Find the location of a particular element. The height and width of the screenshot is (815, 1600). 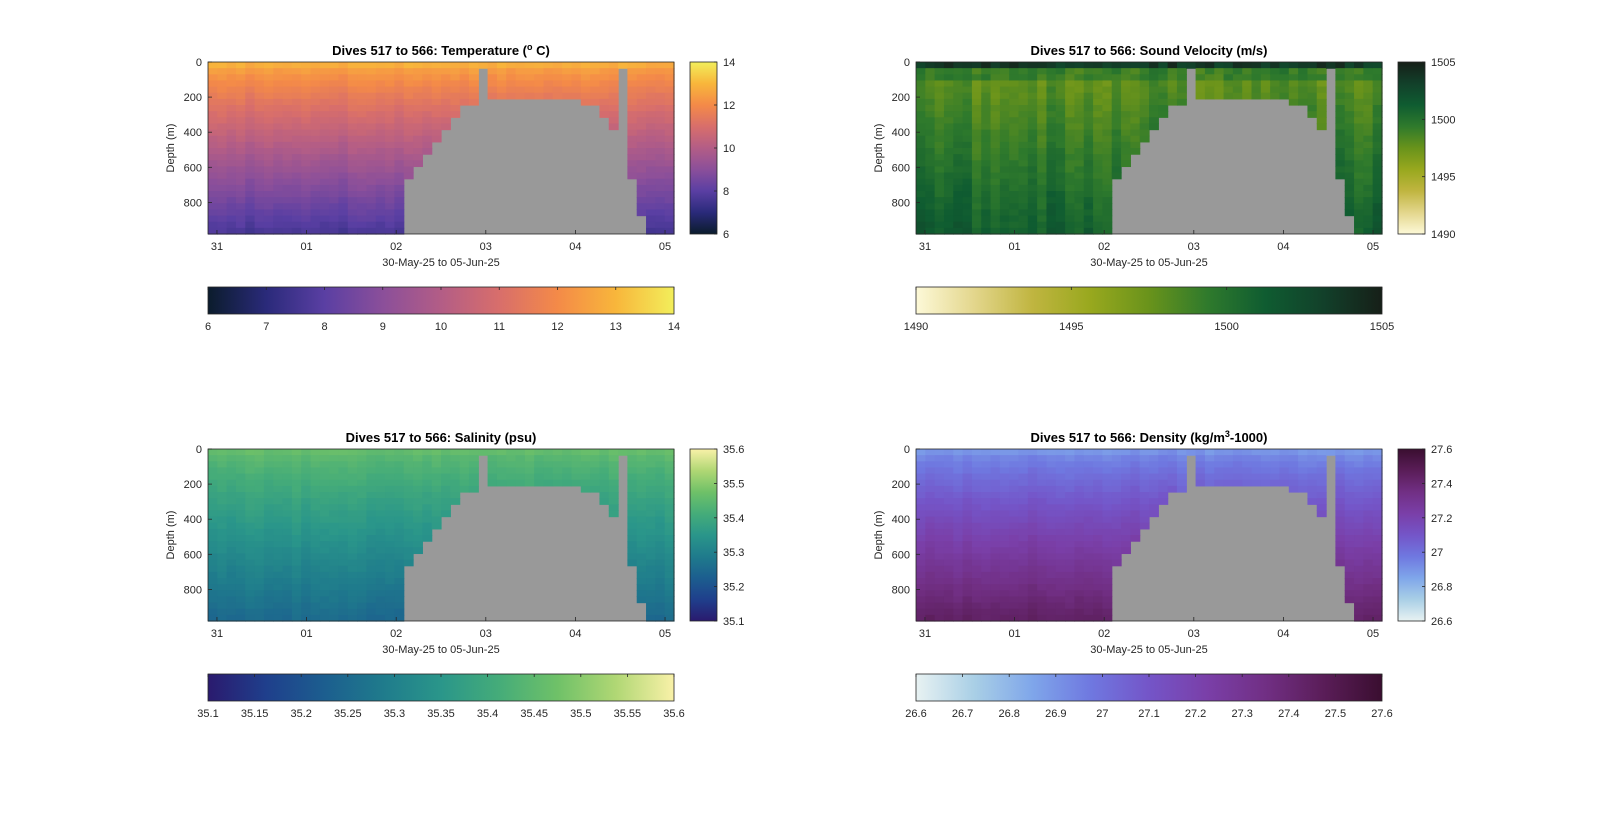

x-tick-label: 05 is located at coordinates (1373, 247).